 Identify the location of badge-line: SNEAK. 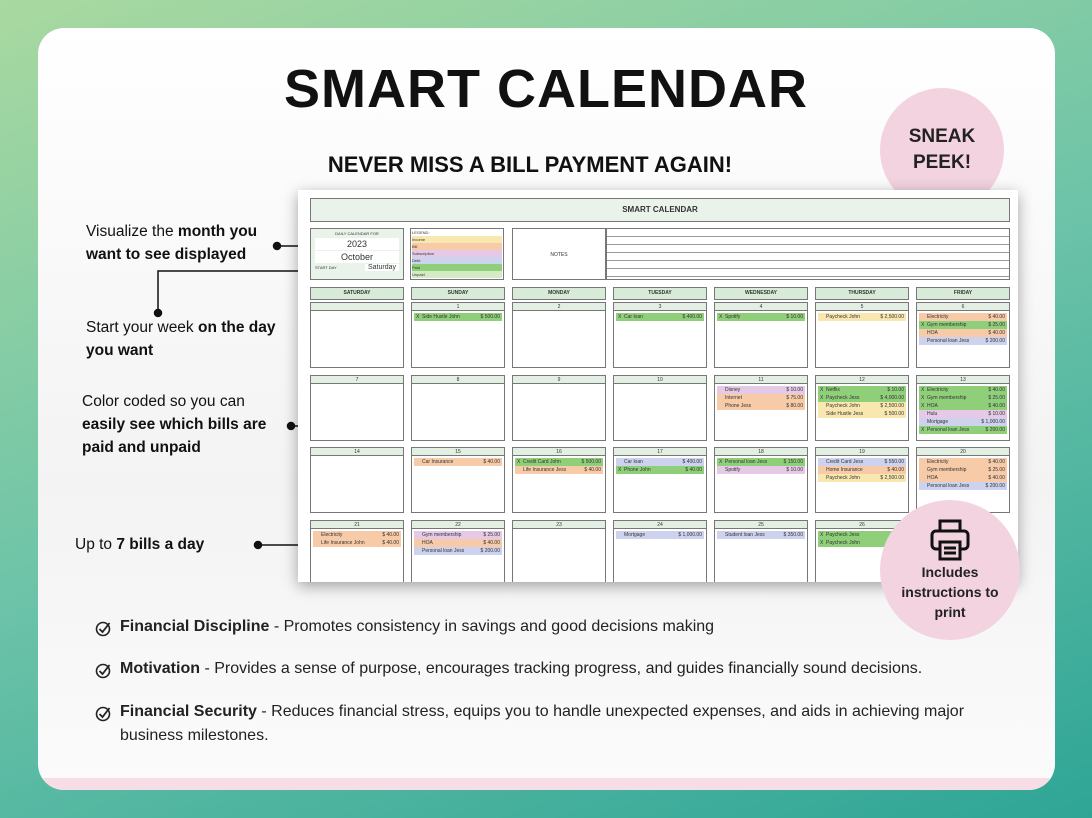
(942, 136).